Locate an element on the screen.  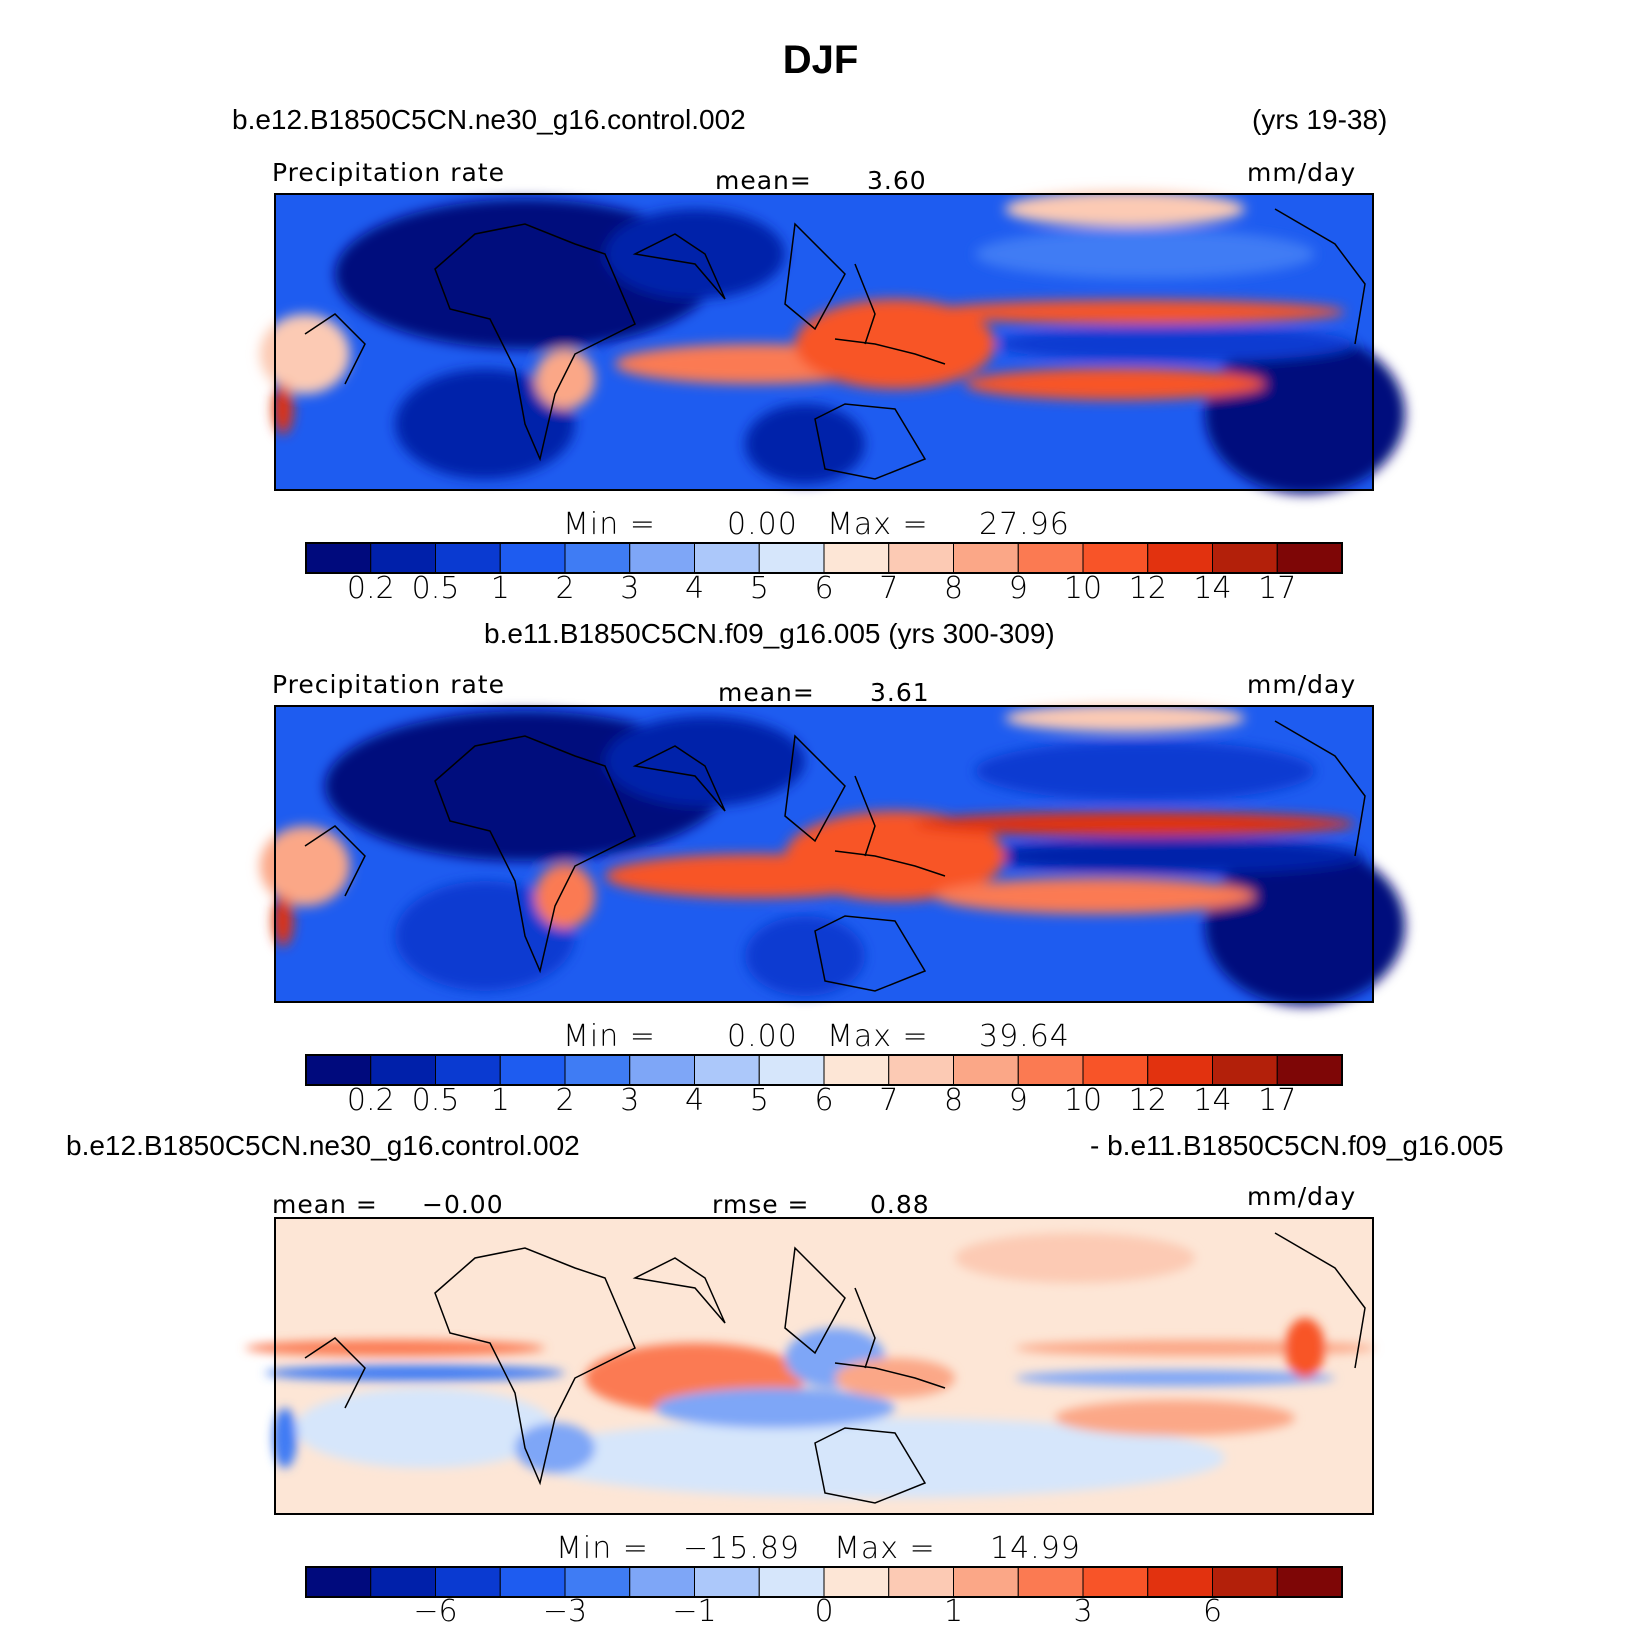
panel1-itcz-rain-band is located at coordinates (1135, 312).